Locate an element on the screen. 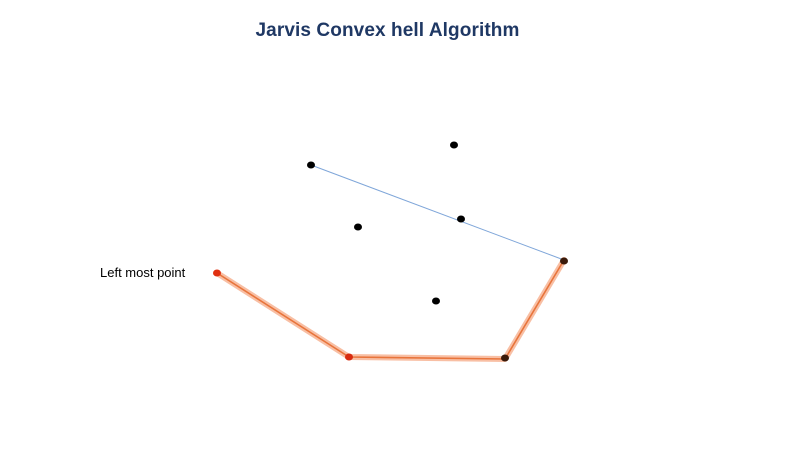 This screenshot has width=811, height=457. point-right is located at coordinates (564, 261).